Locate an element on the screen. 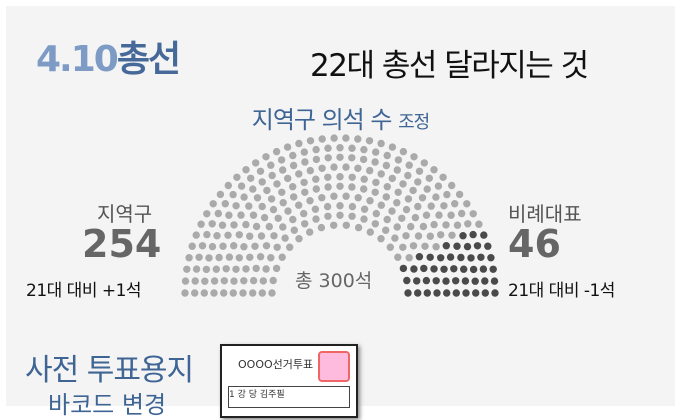  ballot-section-subtitle: 바코드 변경 is located at coordinates (107, 405).